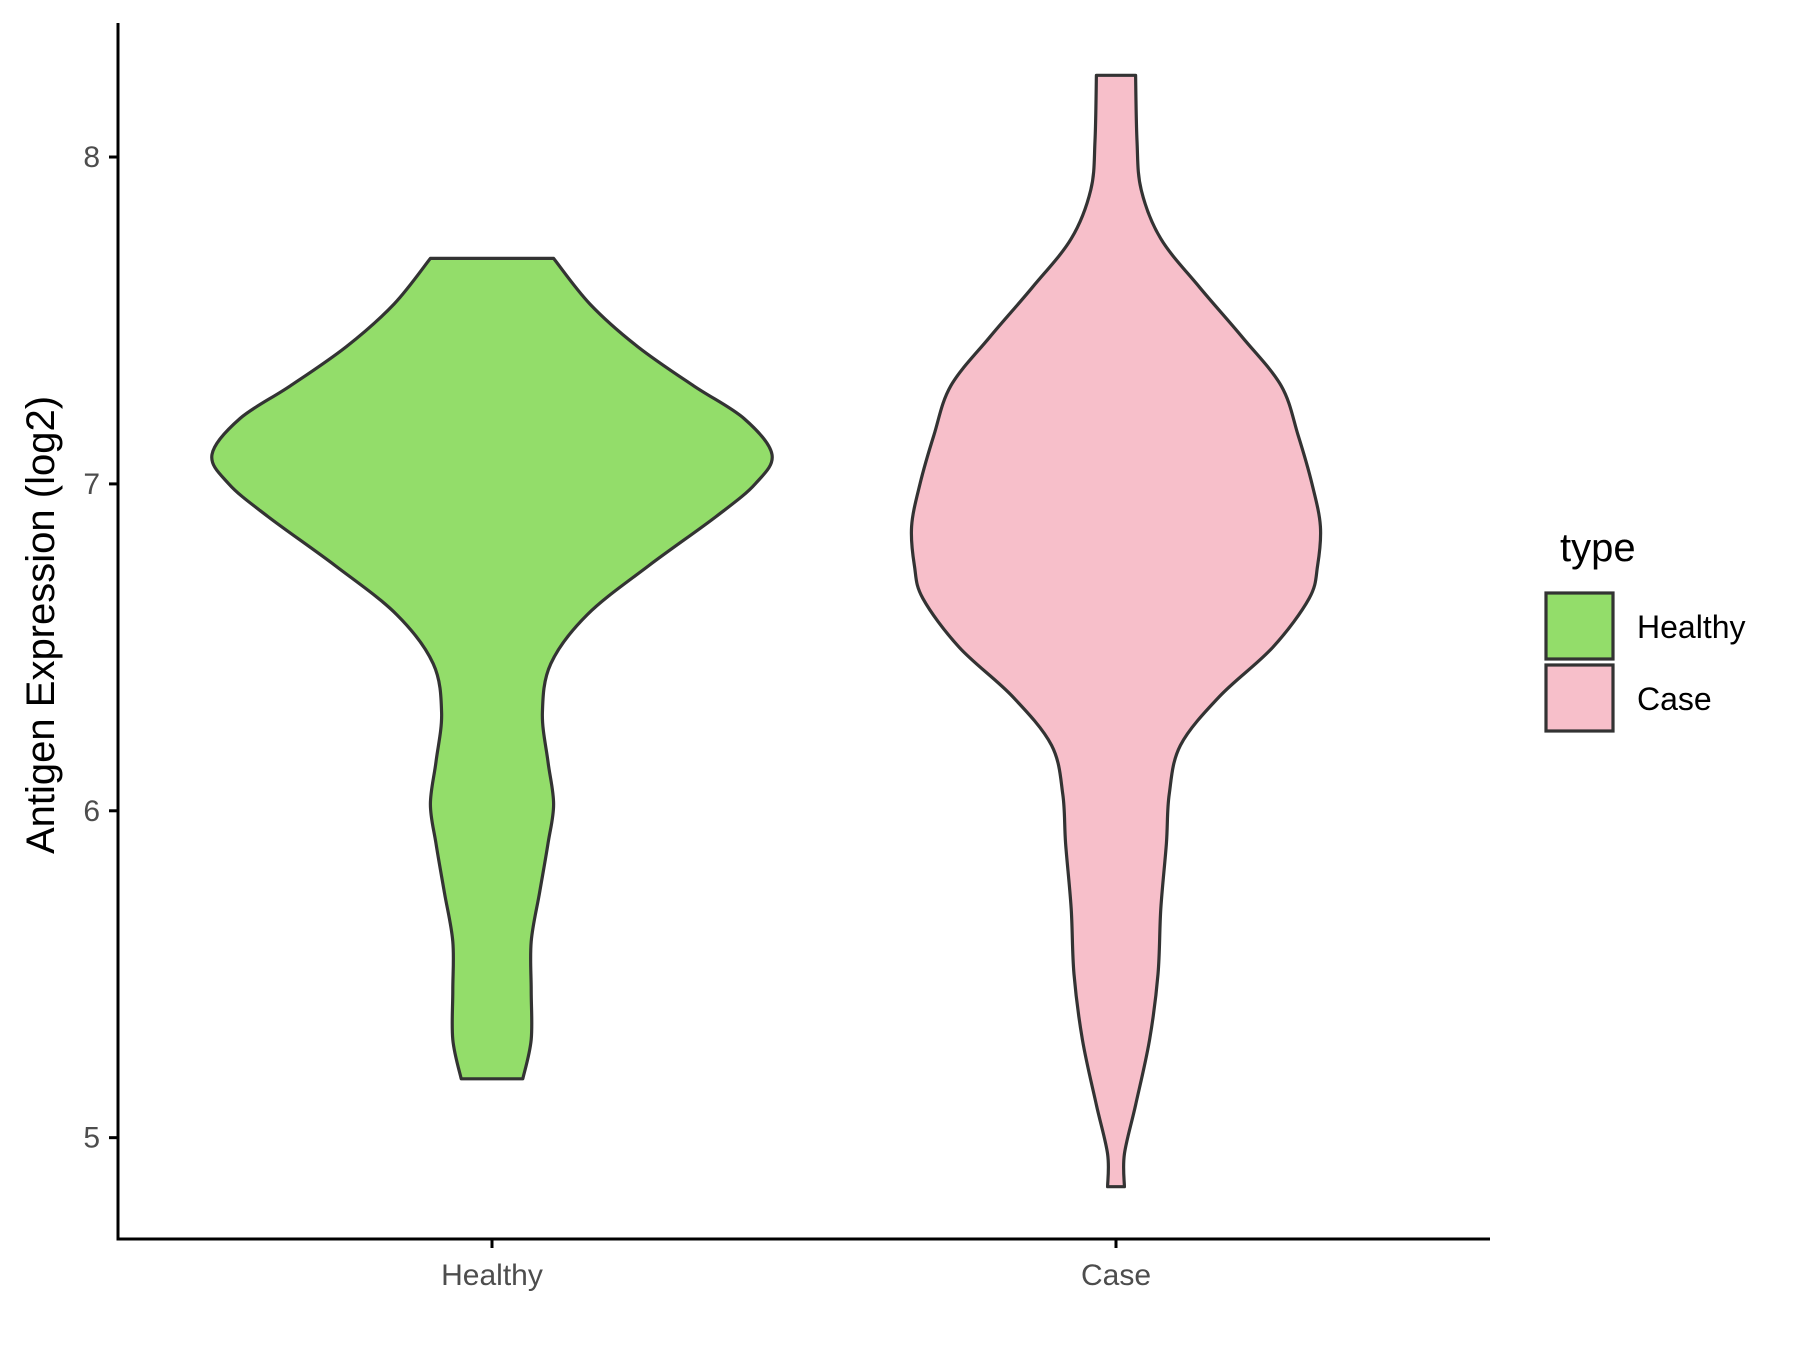  What do you see at coordinates (91, 811) in the screenshot?
I see `y-tick-label: 6` at bounding box center [91, 811].